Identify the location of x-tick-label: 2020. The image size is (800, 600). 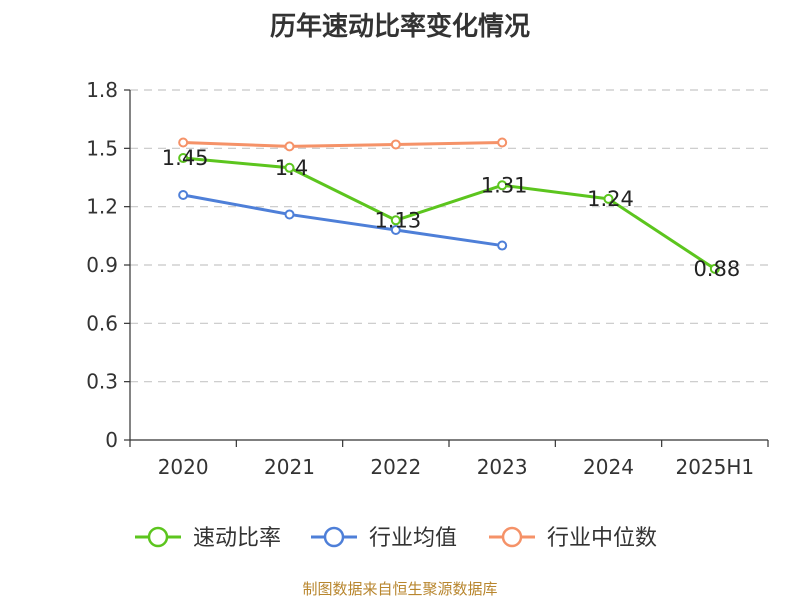
(183, 467).